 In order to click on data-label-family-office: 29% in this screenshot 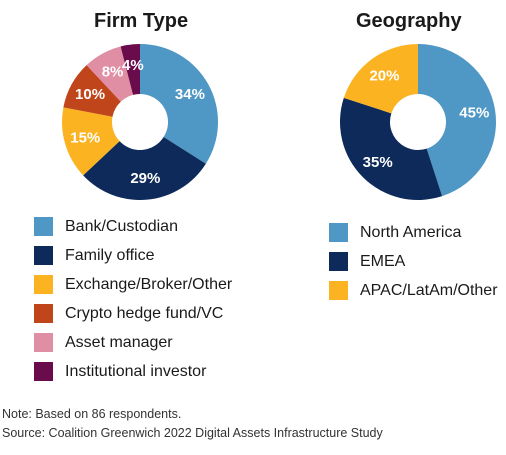, I will do `click(145, 178)`.